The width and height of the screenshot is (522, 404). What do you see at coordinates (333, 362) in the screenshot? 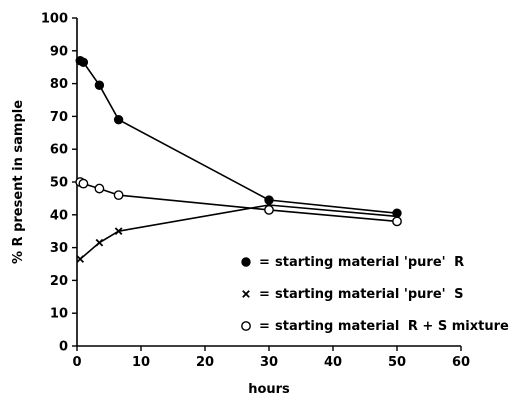
I see `x-tick-label: 40` at bounding box center [333, 362].